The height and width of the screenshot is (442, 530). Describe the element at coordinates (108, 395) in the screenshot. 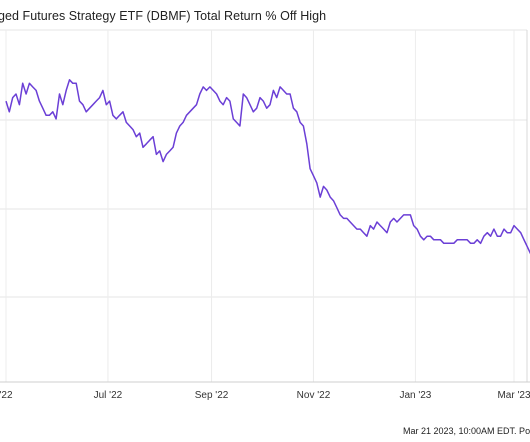

I see `x-tick-label-1: Jul '22` at that location.